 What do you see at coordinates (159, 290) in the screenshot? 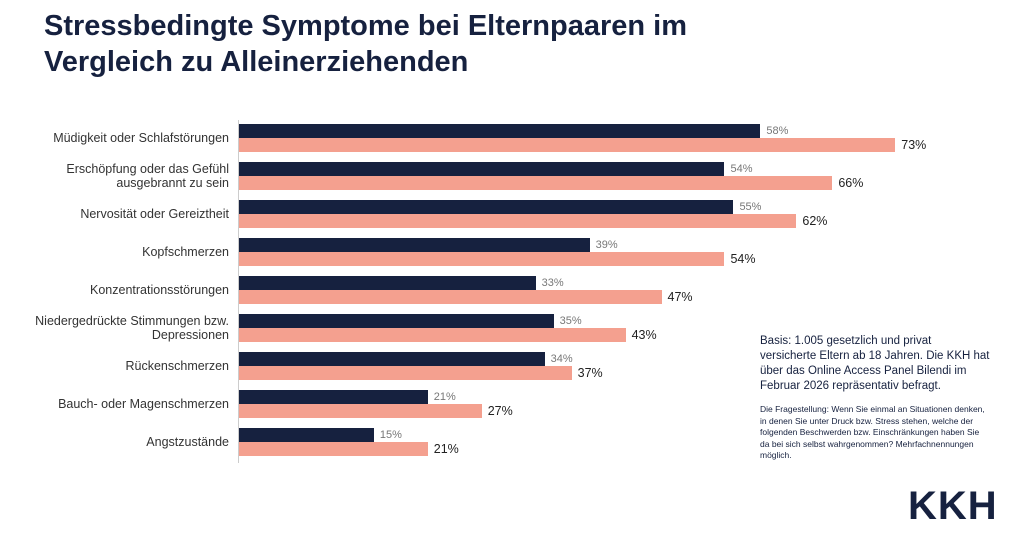
I see `category-label: Konzentrationsstörungen` at bounding box center [159, 290].